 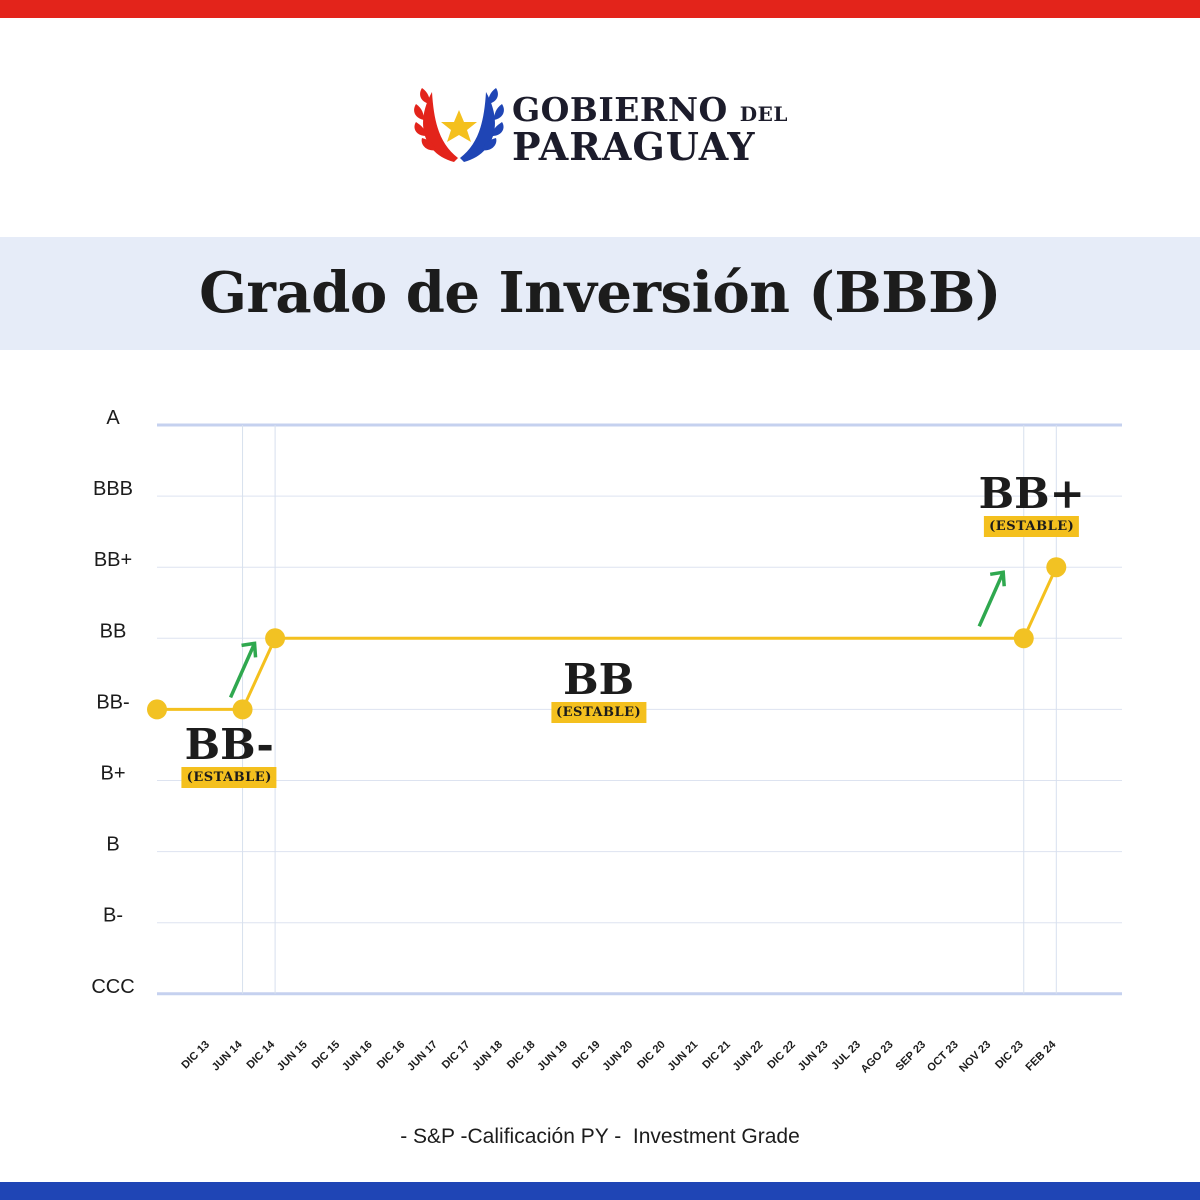 What do you see at coordinates (436, 125) in the screenshot?
I see `red-laurel-icon` at bounding box center [436, 125].